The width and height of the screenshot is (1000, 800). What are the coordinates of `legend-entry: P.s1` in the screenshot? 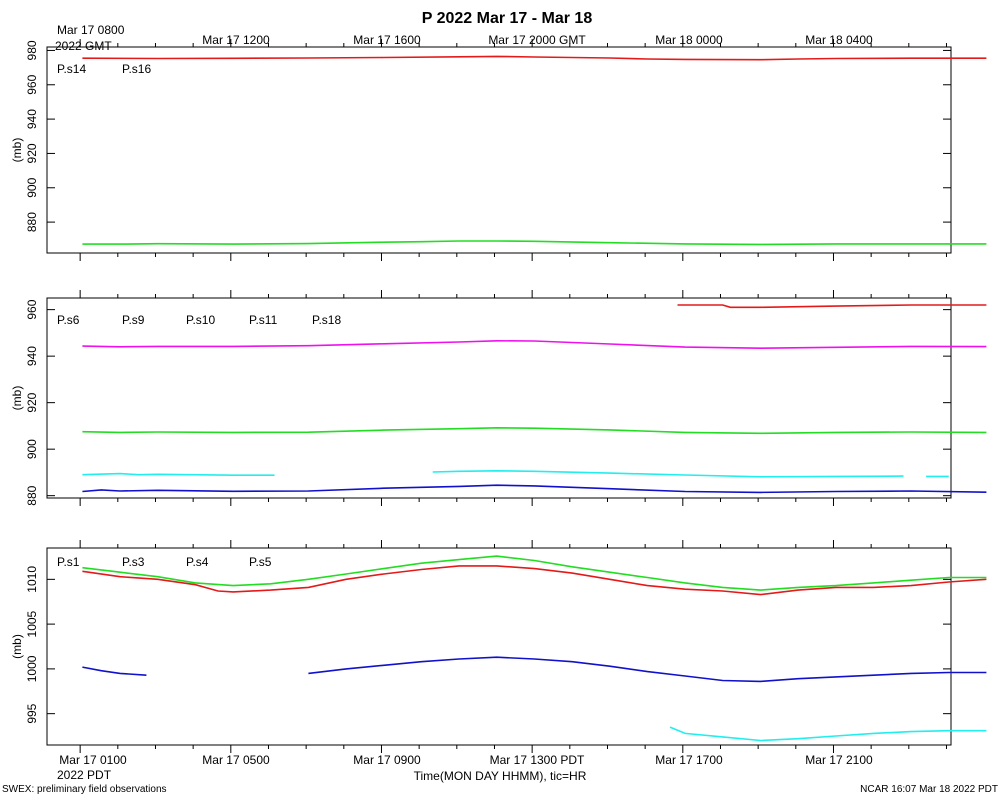 It's located at (68, 562).